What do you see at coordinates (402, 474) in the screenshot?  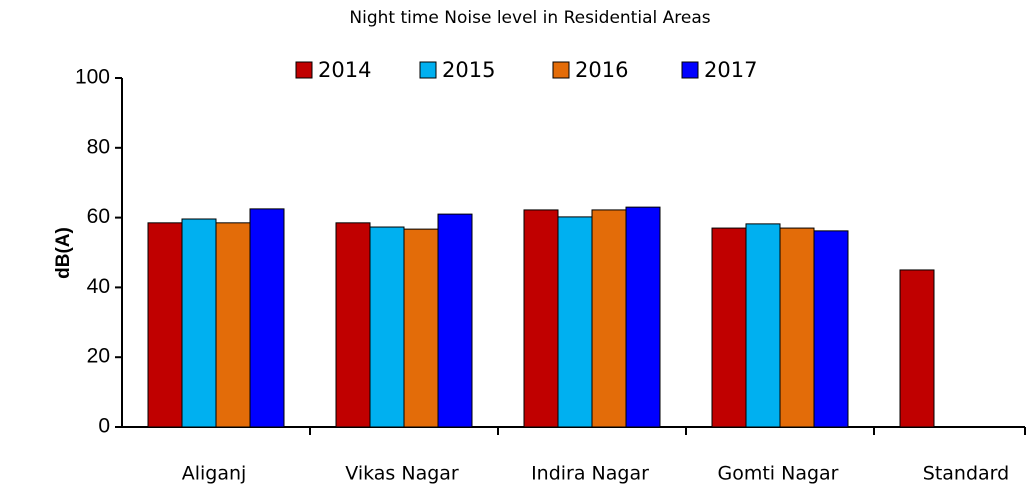 I see `x-tick-label: Vikas Nagar` at bounding box center [402, 474].